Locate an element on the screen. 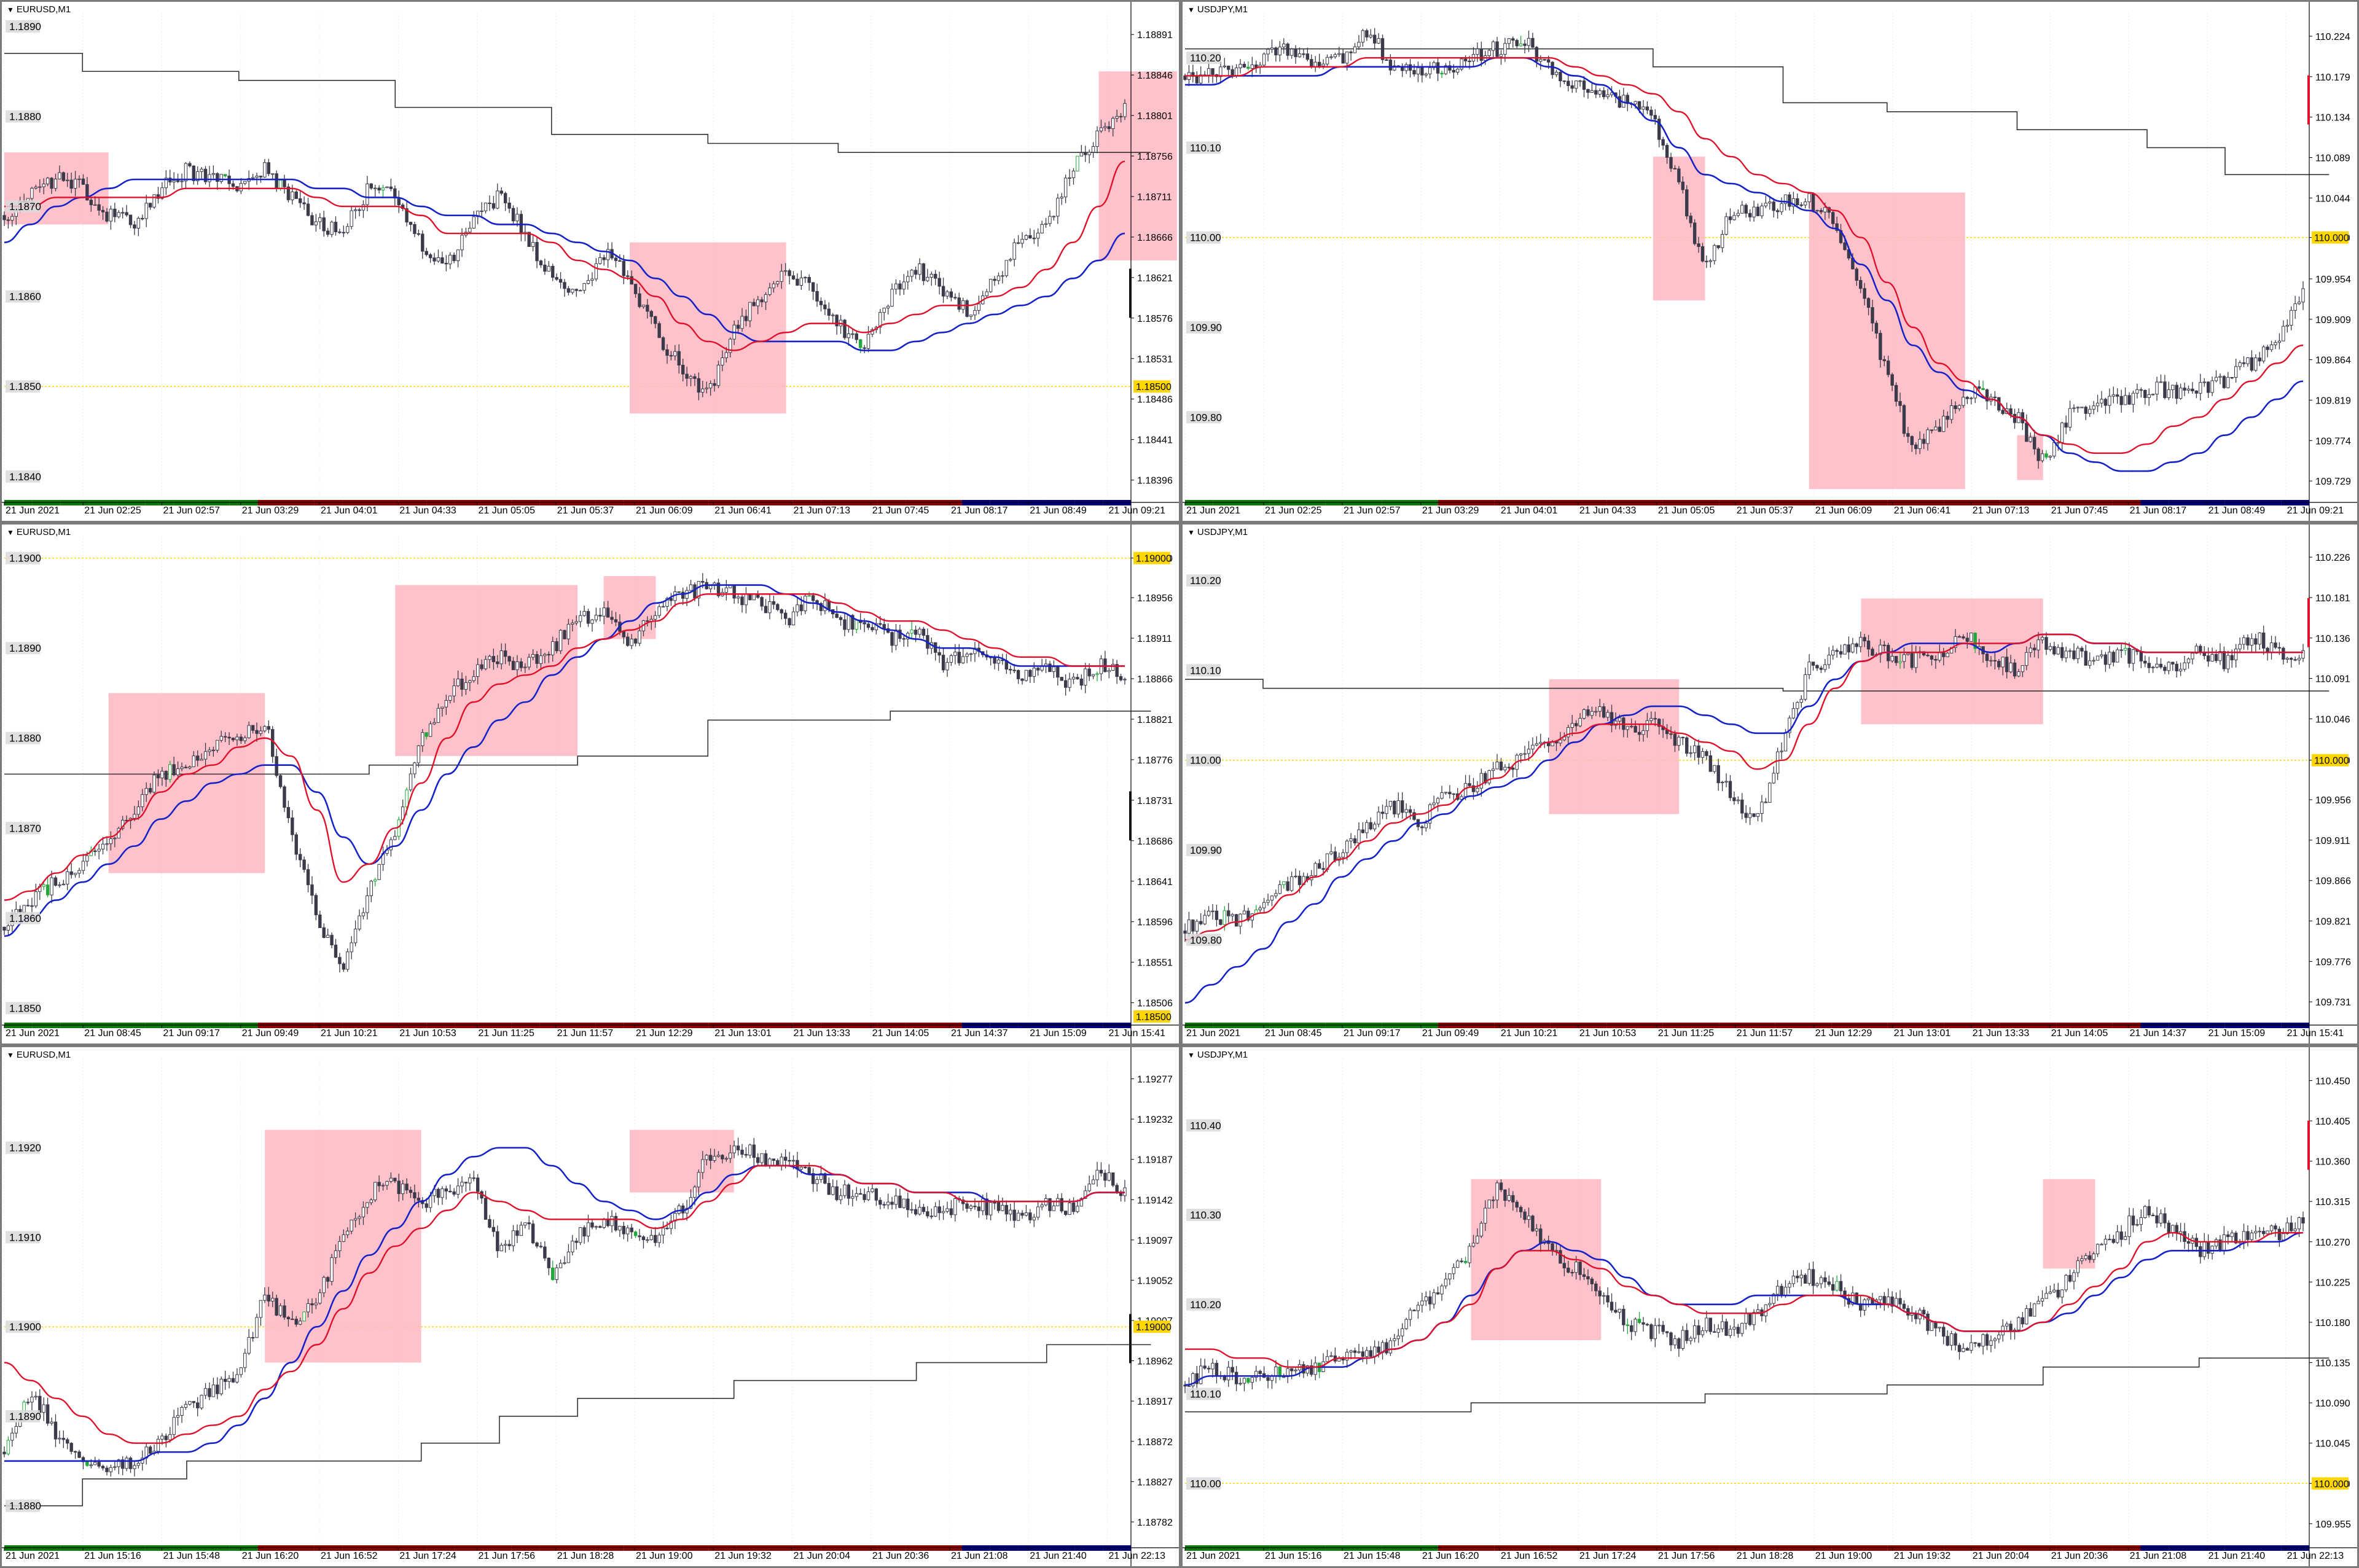 Image resolution: width=2359 pixels, height=1568 pixels. time-axis-label: 21 Jun 21:08 is located at coordinates (980, 1556).